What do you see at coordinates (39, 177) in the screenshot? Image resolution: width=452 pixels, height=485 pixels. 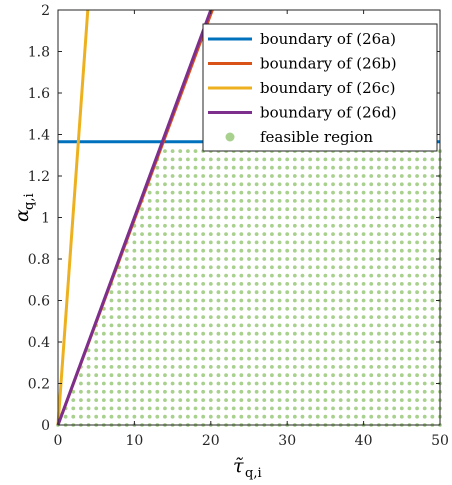 I see `y-tick-label: 1.2` at bounding box center [39, 177].